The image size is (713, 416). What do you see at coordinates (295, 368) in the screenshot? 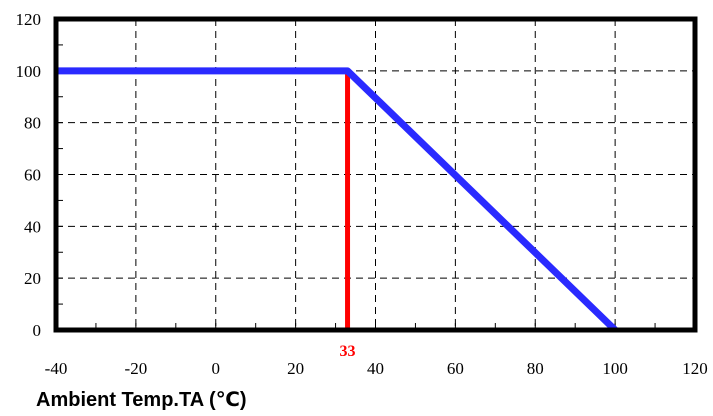
I see `x-tick-label: 20` at bounding box center [295, 368].